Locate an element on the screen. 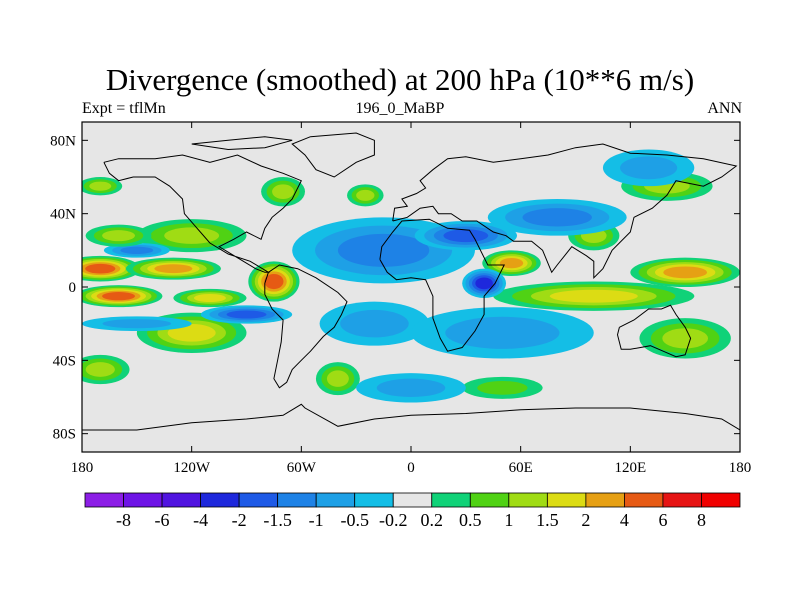 The width and height of the screenshot is (800, 600). colorbar-label-1: -6 is located at coordinates (162, 520).